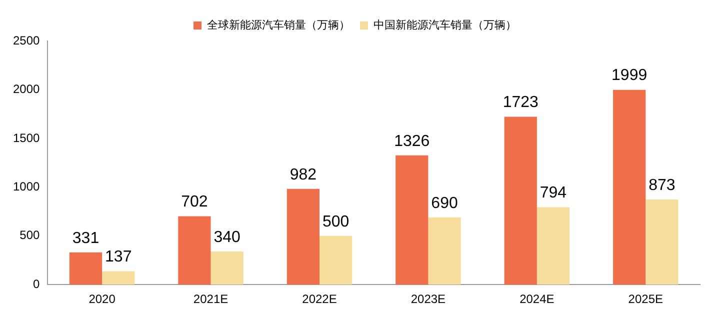 This screenshot has width=720, height=320. I want to click on y-tick-label: 2000, so click(26, 89).